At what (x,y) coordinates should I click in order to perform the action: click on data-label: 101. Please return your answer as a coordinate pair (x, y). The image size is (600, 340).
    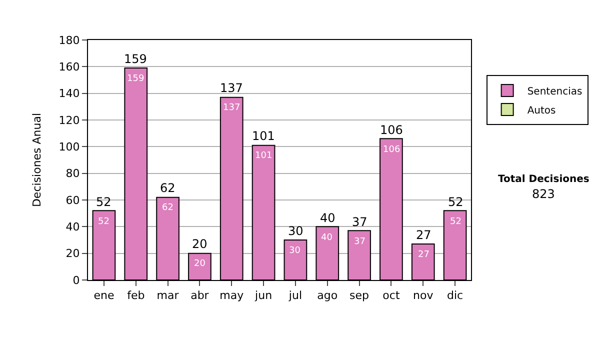
    Looking at the image, I should click on (263, 156).